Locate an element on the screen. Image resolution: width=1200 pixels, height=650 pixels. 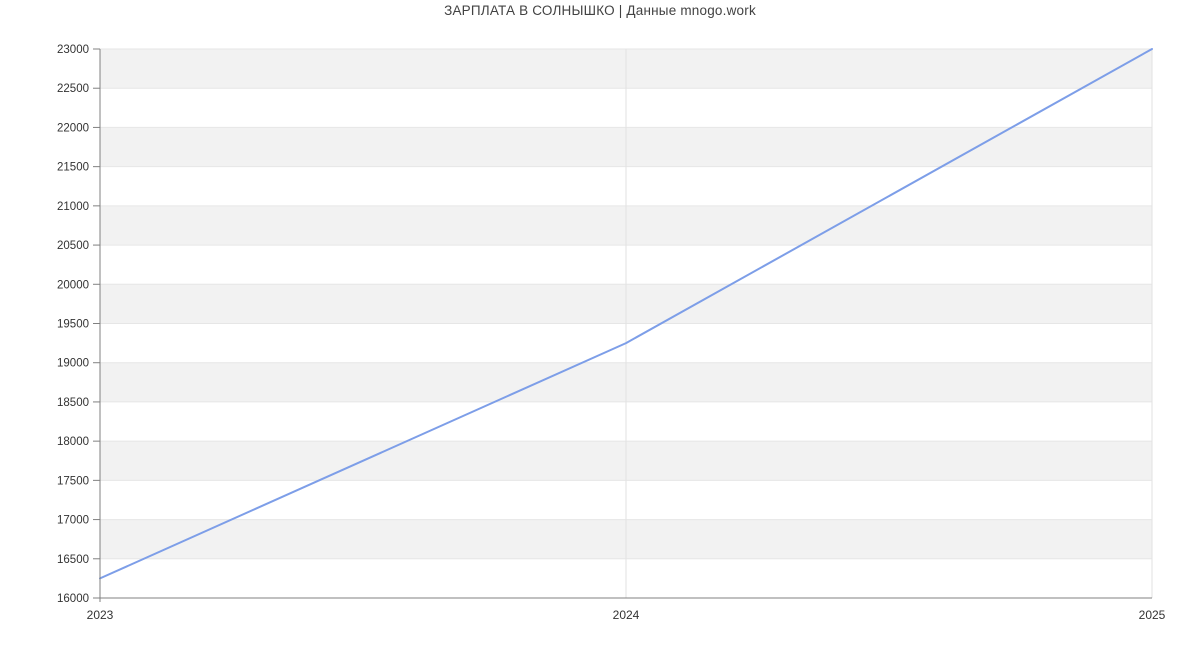
y-tick-label: 18000 is located at coordinates (73, 442).